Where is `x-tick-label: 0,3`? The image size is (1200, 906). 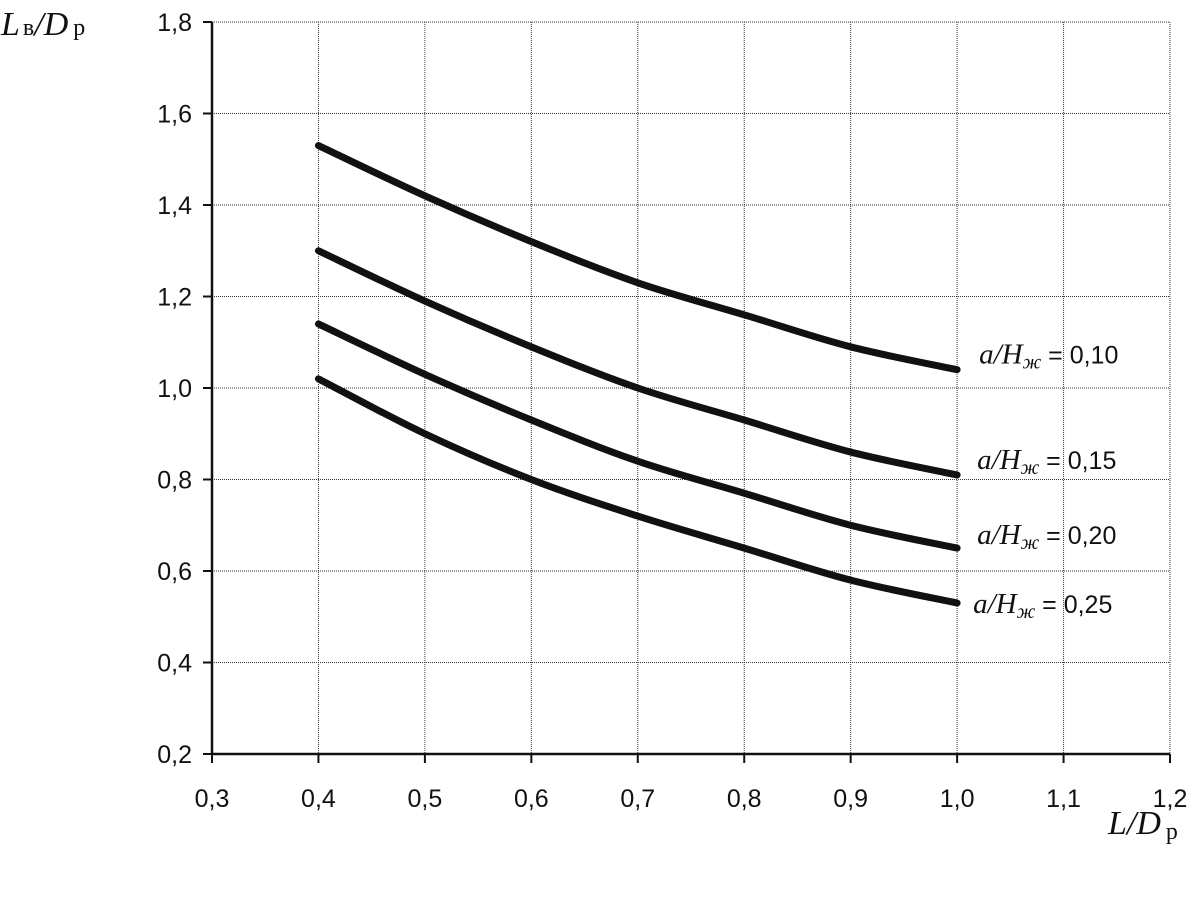
x-tick-label: 0,3 is located at coordinates (212, 799).